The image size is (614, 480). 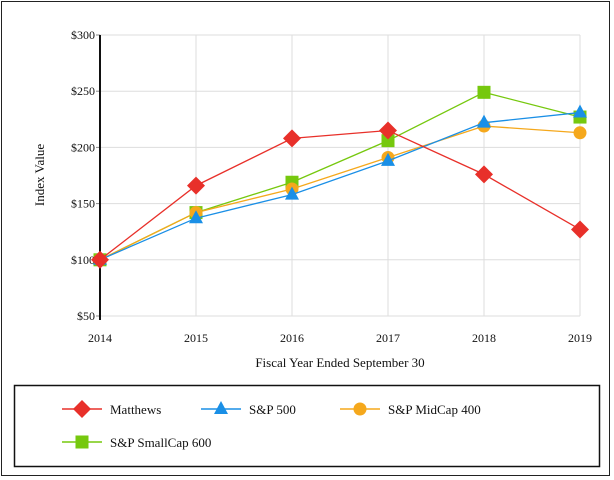 What do you see at coordinates (83, 147) in the screenshot?
I see `y-tick-label: $200` at bounding box center [83, 147].